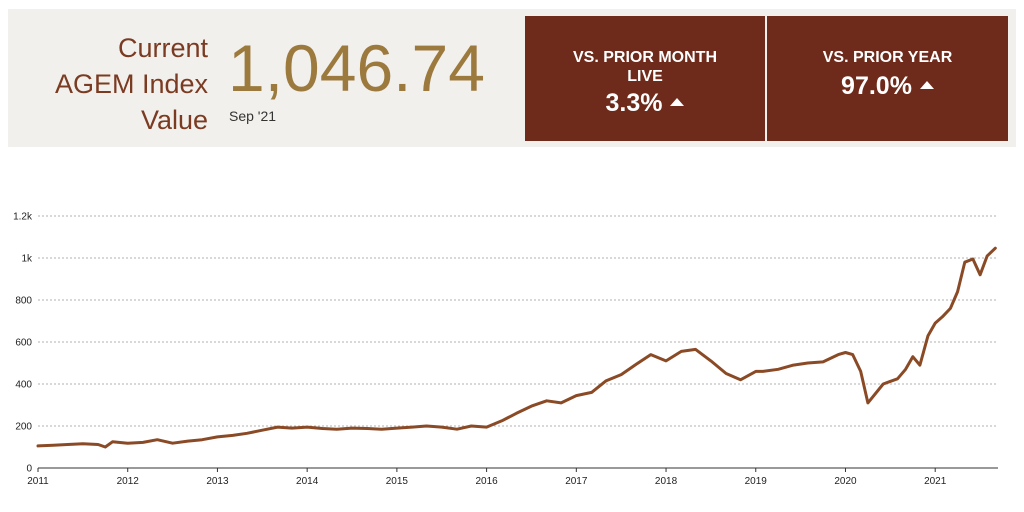 The width and height of the screenshot is (1024, 512). What do you see at coordinates (307, 481) in the screenshot?
I see `x-tick-label: 2014` at bounding box center [307, 481].